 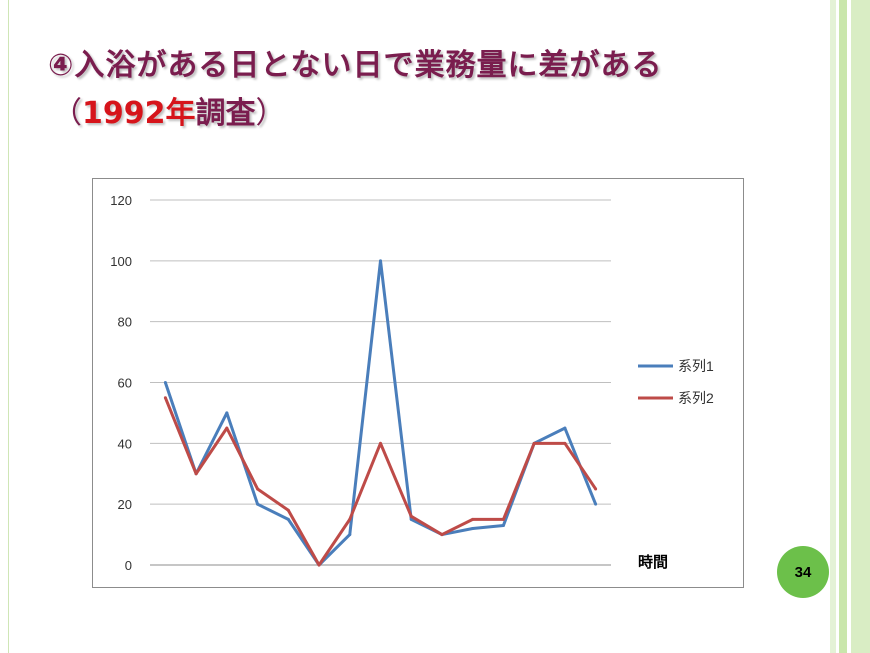 What do you see at coordinates (225, 113) in the screenshot?
I see `survey-label: 調査` at bounding box center [225, 113].